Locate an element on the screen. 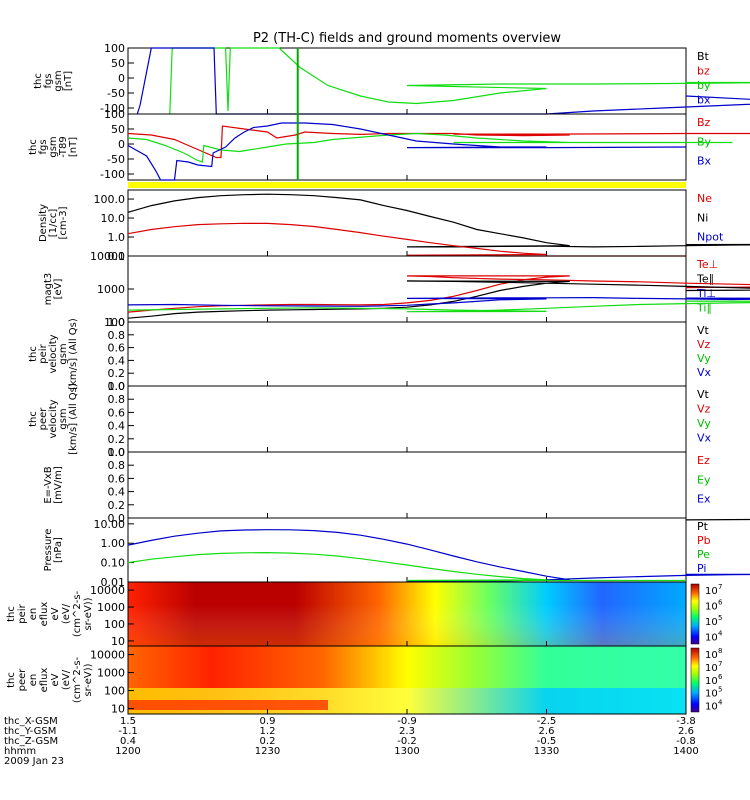 Image resolution: width=750 pixels, height=800 pixels. series-Pt is located at coordinates (717, 519).